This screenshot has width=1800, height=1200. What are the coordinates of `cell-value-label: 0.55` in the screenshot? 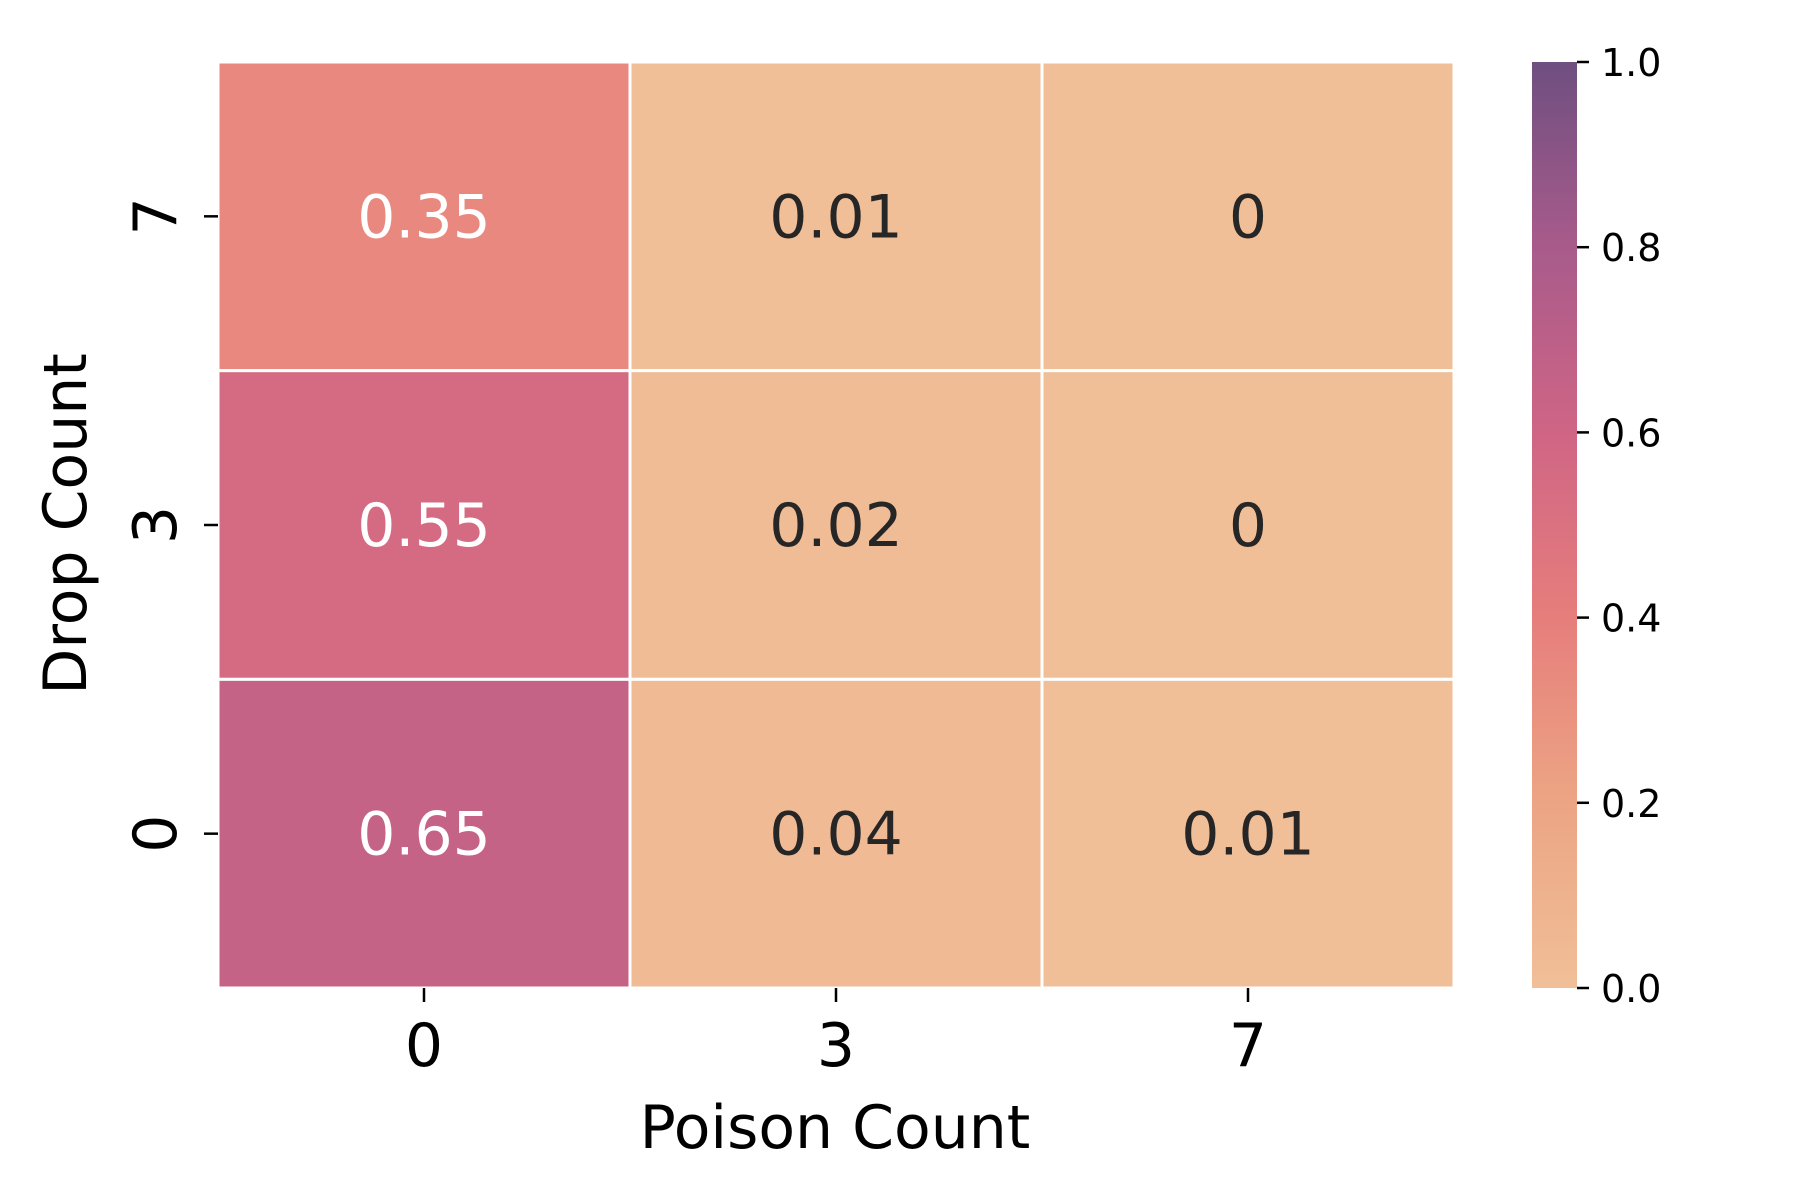 It's located at (424, 526).